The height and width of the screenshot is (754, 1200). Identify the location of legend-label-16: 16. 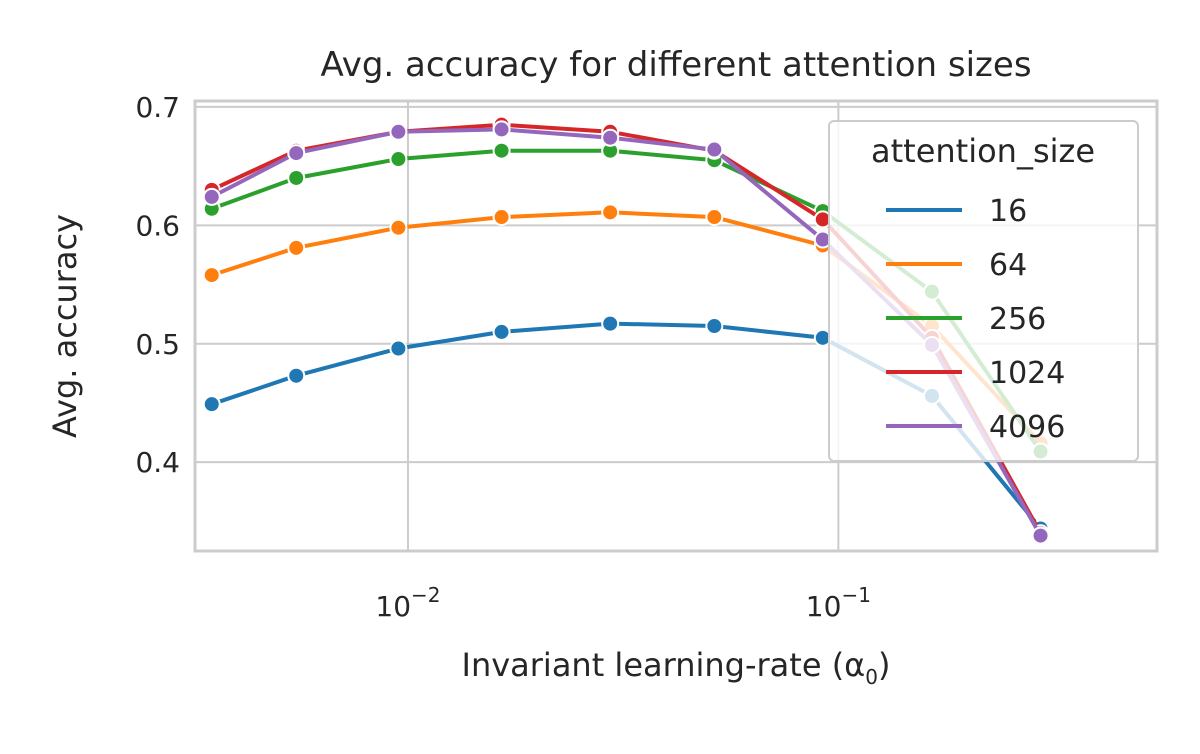
(1008, 211).